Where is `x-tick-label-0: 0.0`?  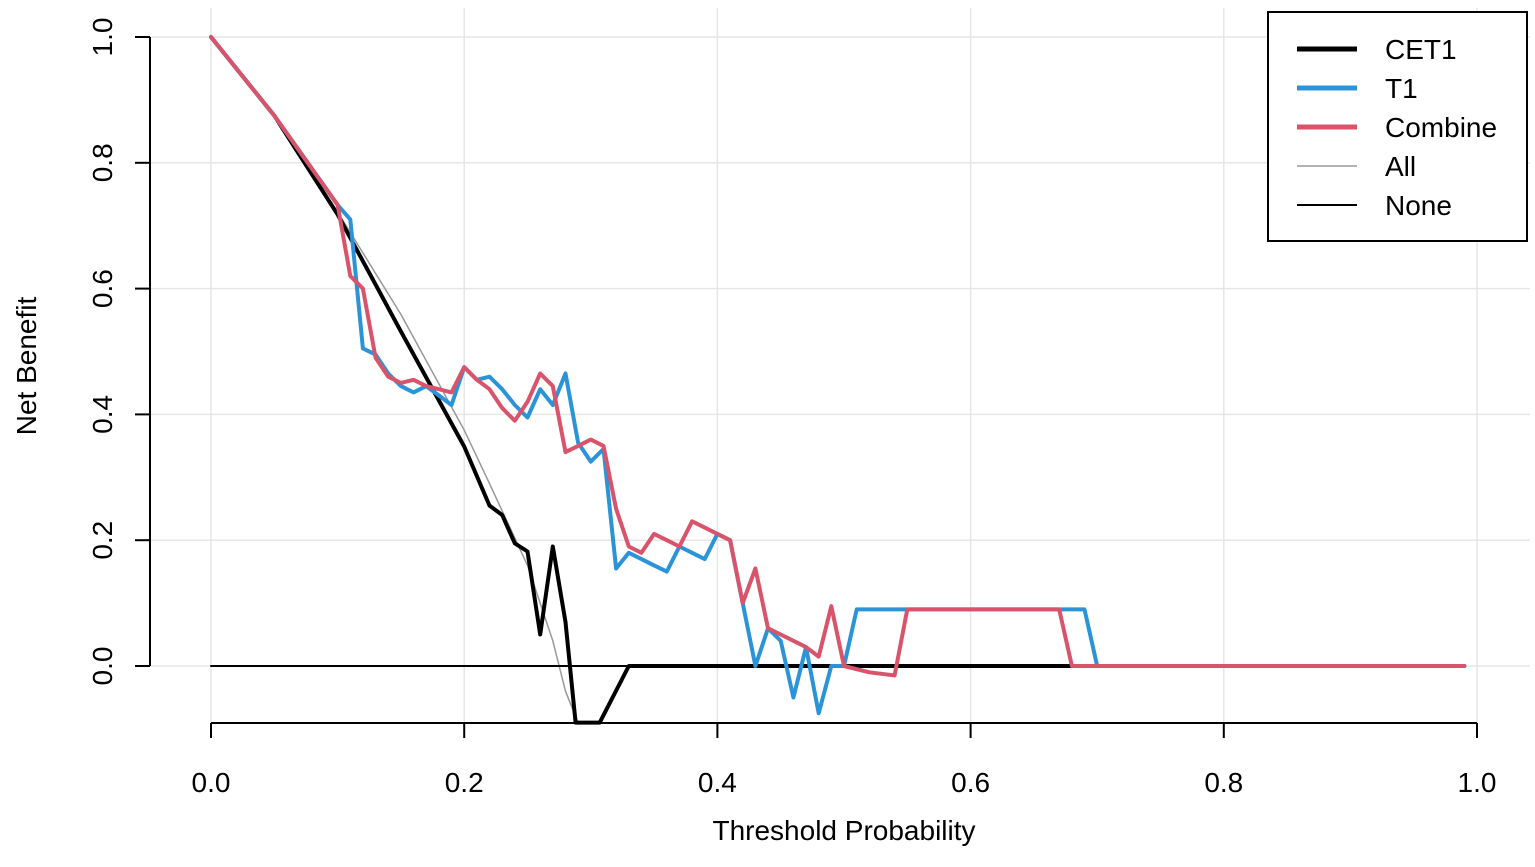
x-tick-label-0: 0.0 is located at coordinates (211, 782).